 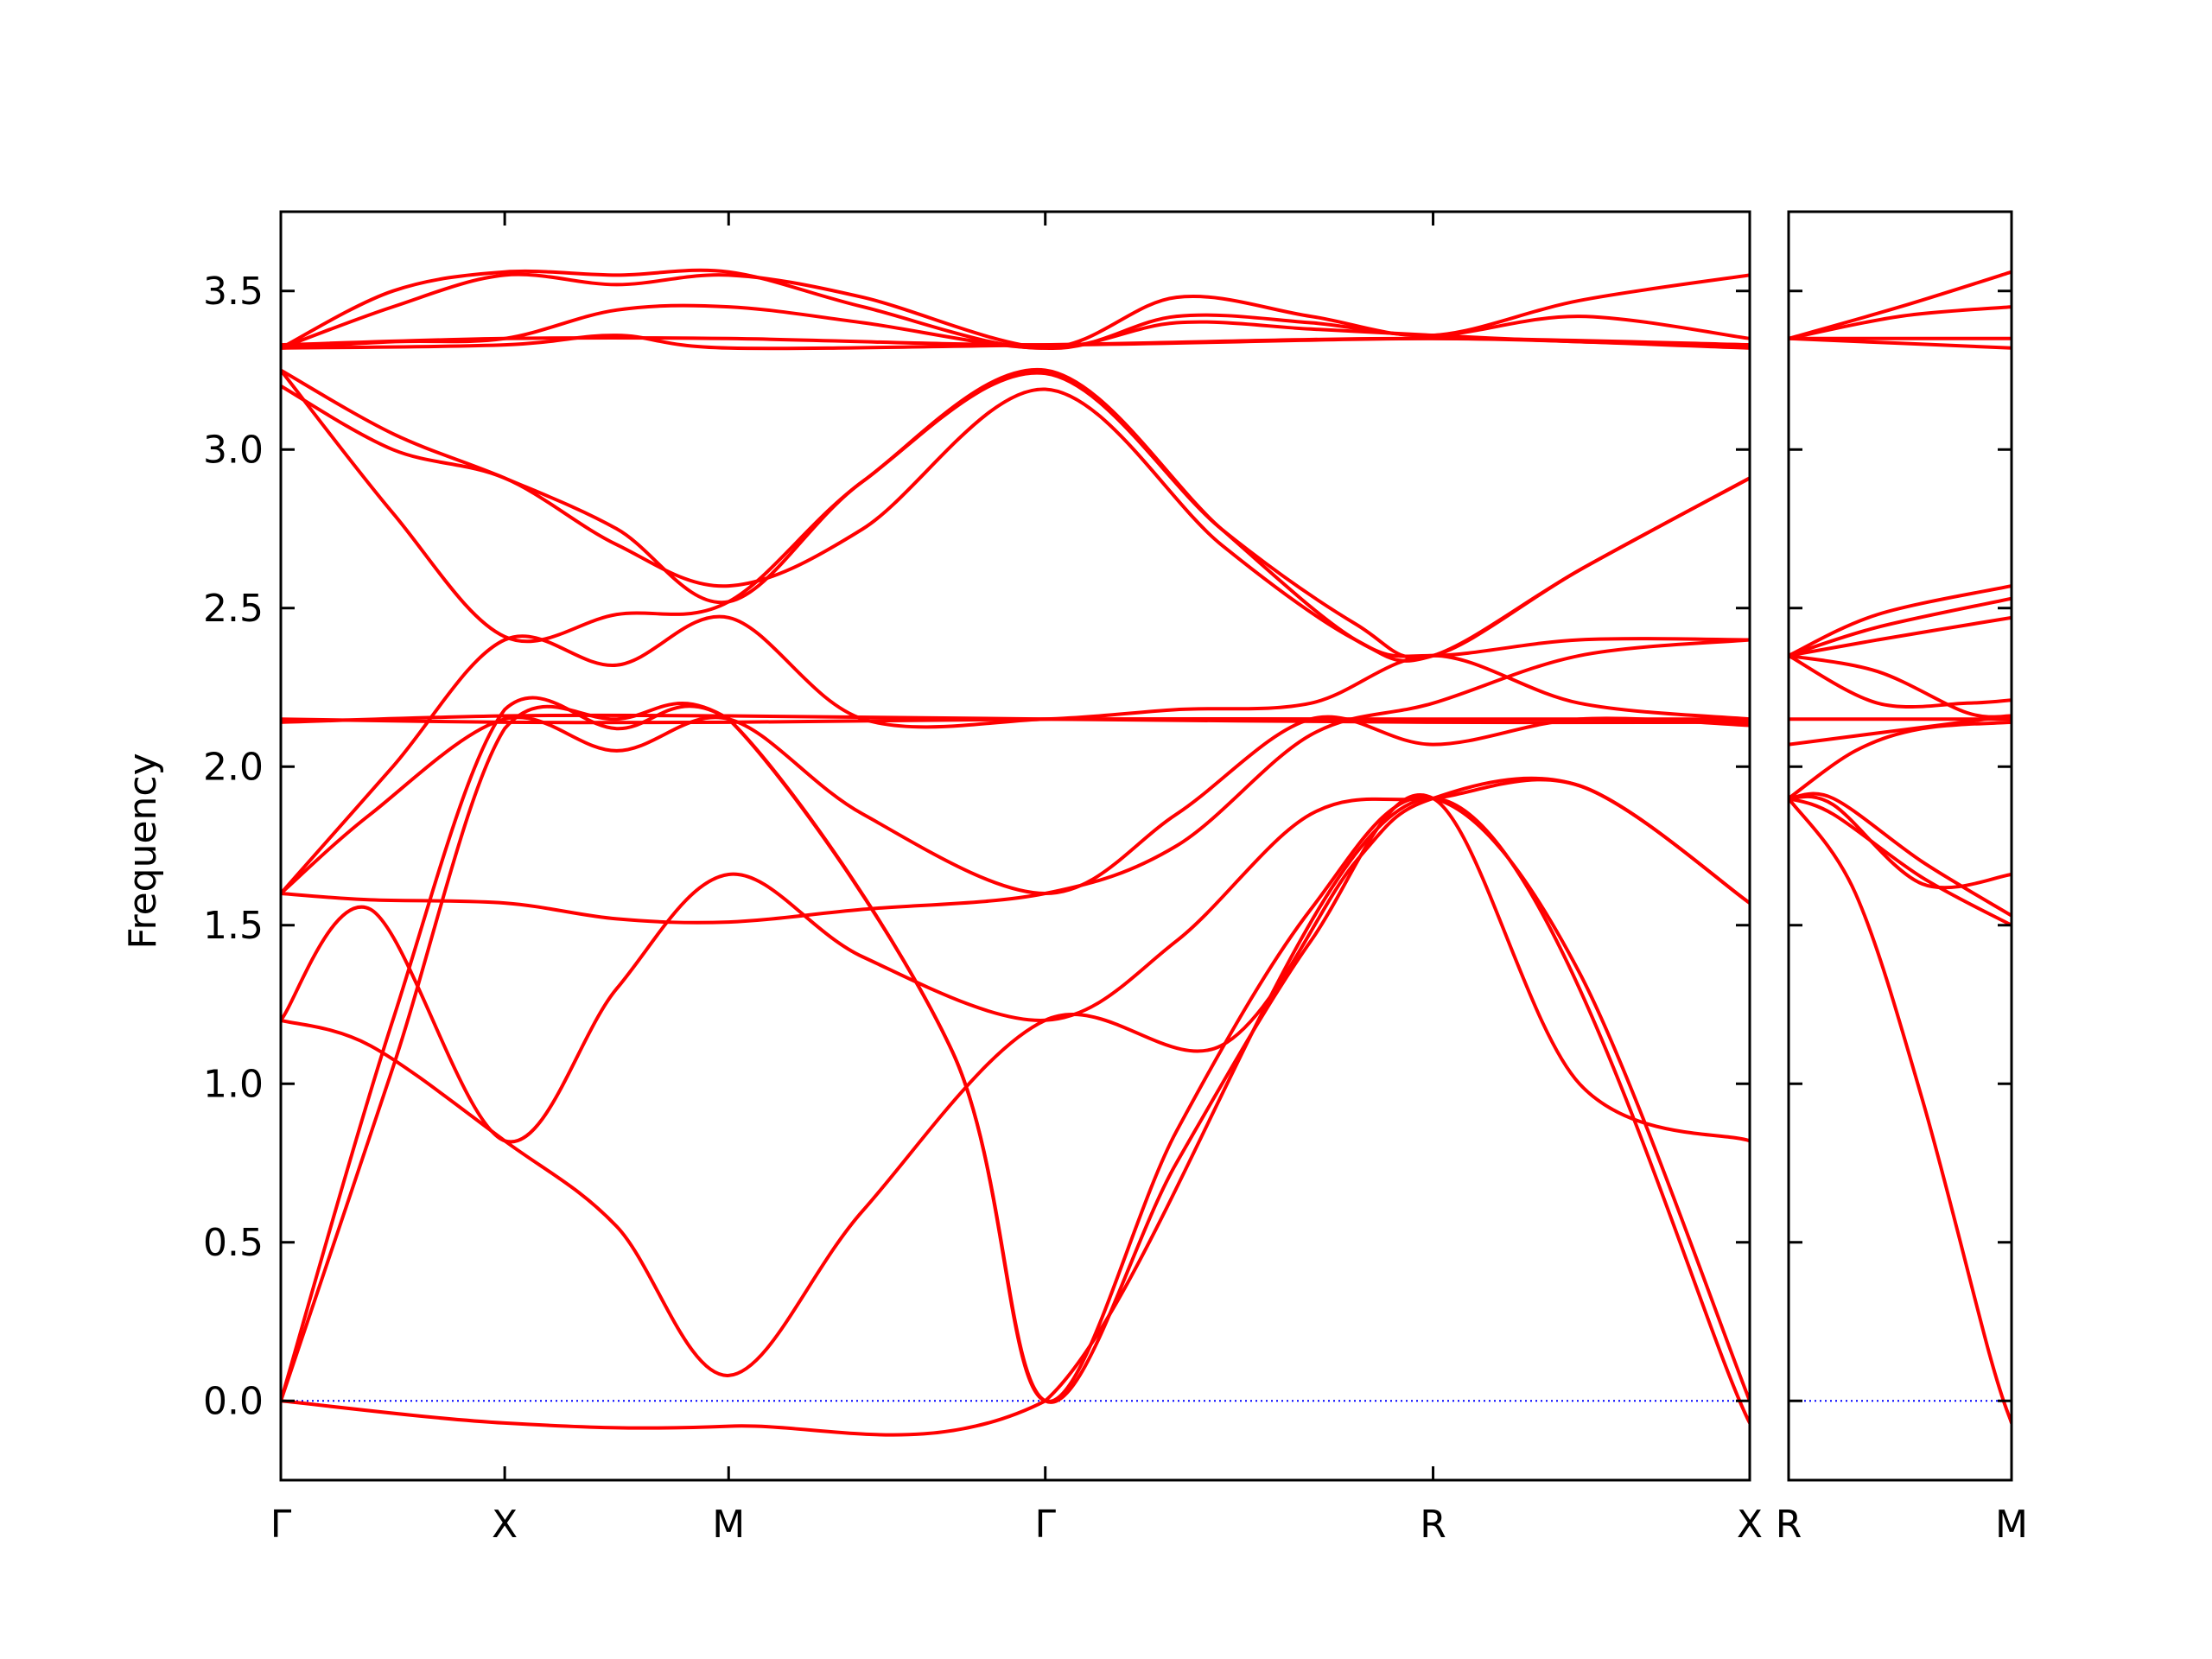 What do you see at coordinates (233, 609) in the screenshot?
I see `y-tick-label: 2.5` at bounding box center [233, 609].